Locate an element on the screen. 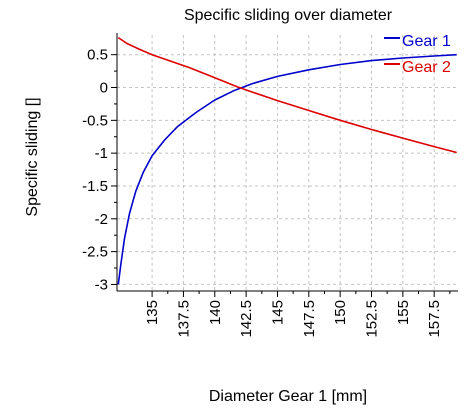  x-tick-label: 145 is located at coordinates (277, 312).